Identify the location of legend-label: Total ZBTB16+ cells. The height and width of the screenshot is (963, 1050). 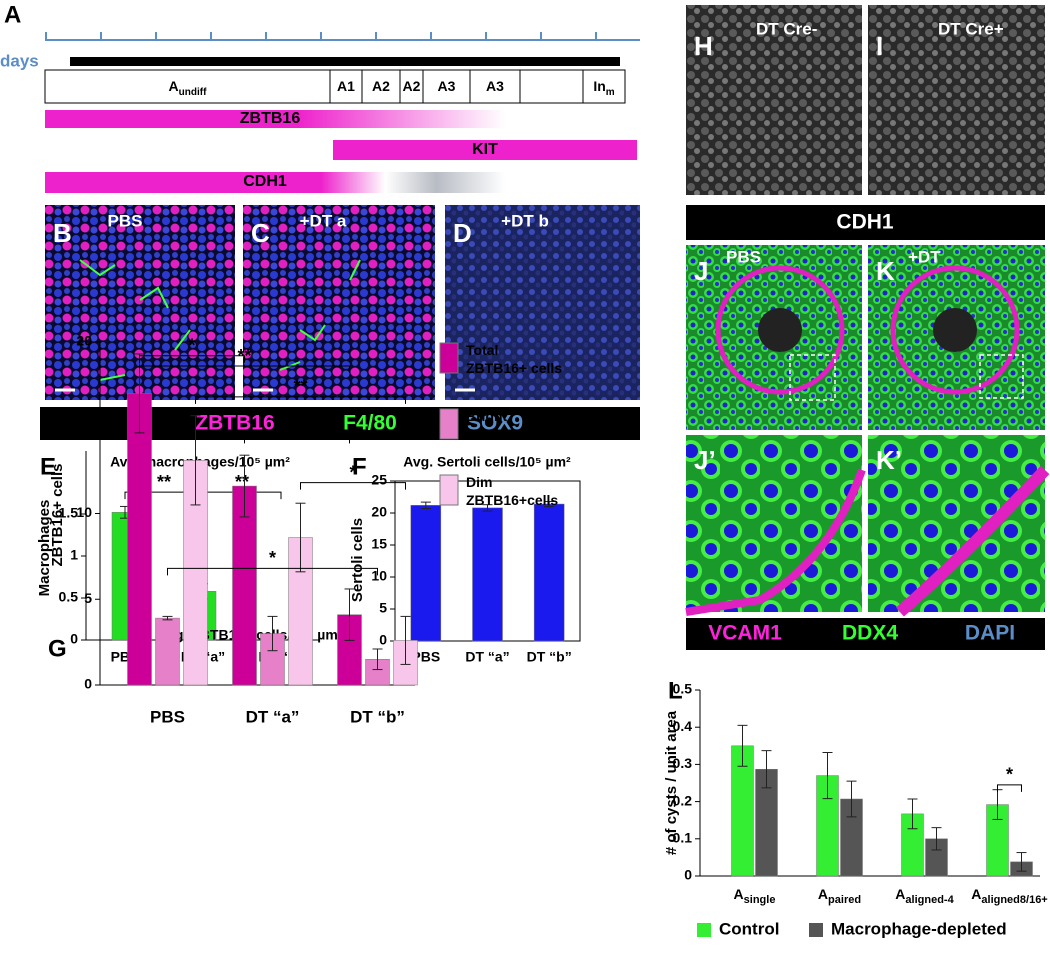
(514, 359).